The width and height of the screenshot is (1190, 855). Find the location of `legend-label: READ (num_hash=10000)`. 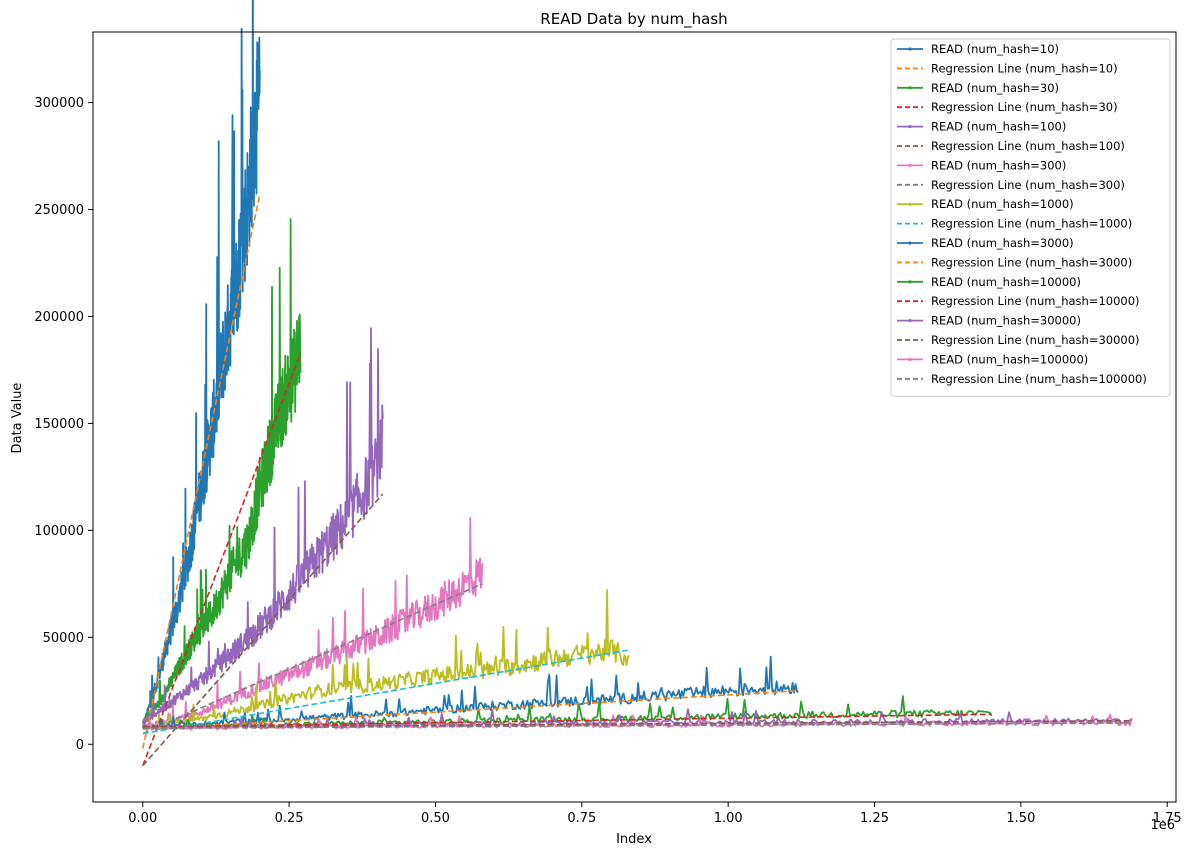

legend-label: READ (num_hash=10000) is located at coordinates (1006, 282).